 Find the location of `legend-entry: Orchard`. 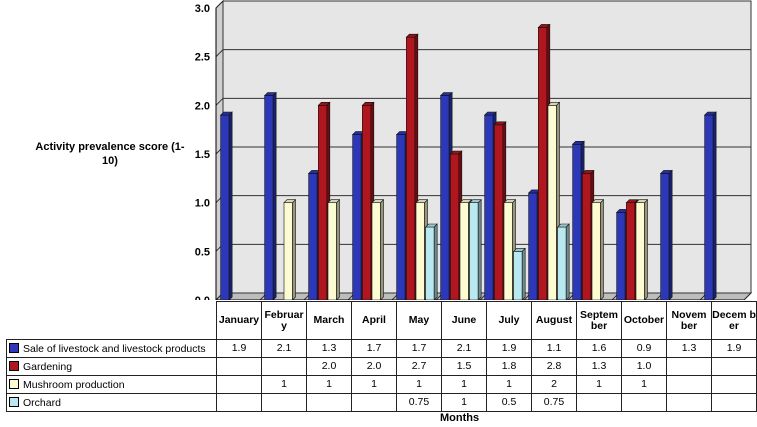

legend-entry: Orchard is located at coordinates (111, 402).